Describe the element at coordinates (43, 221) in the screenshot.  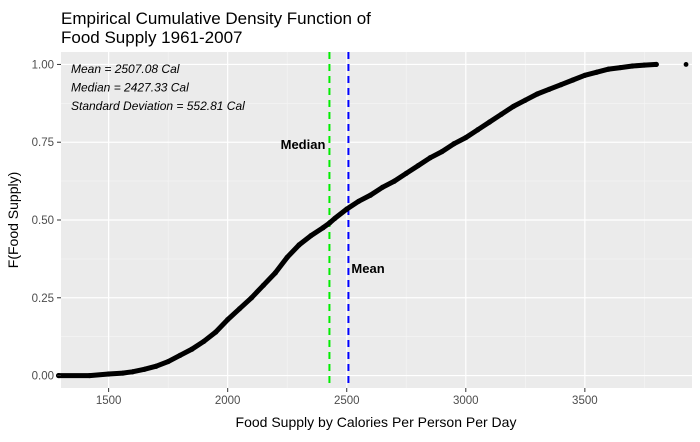
I see `y-tick-label: 0.50` at that location.